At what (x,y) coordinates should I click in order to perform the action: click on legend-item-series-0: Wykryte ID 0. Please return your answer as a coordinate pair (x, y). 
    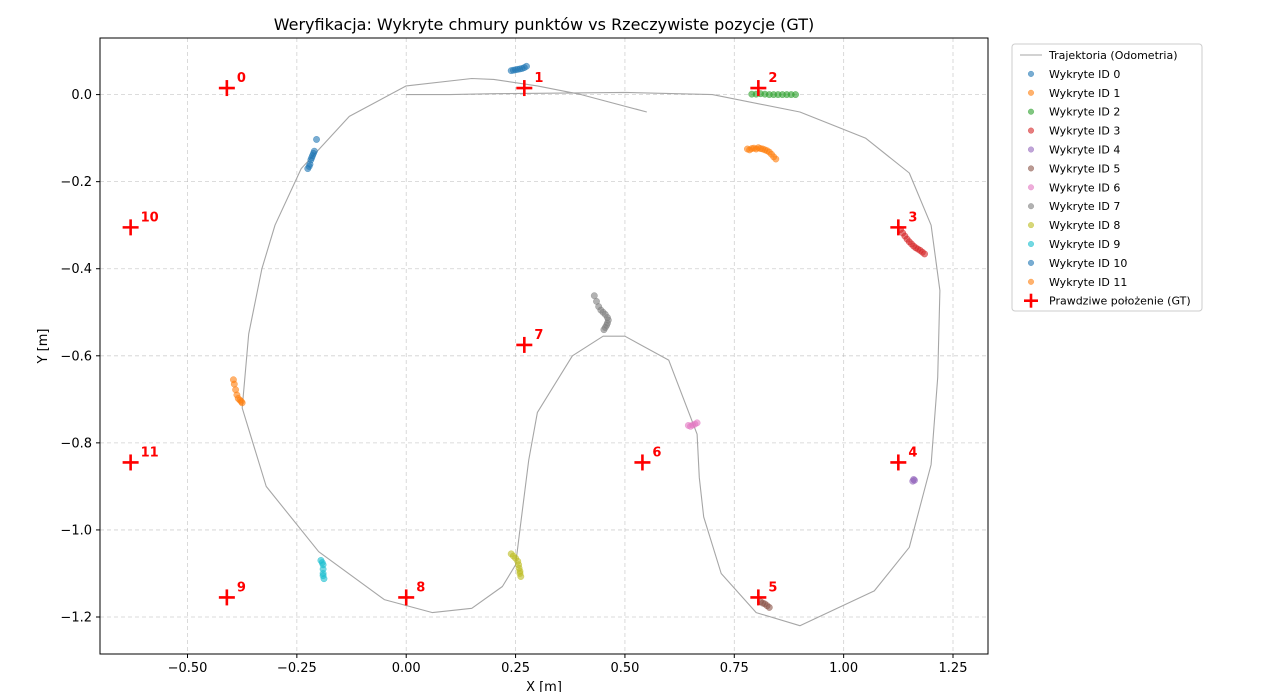
    Looking at the image, I should click on (1073, 74).